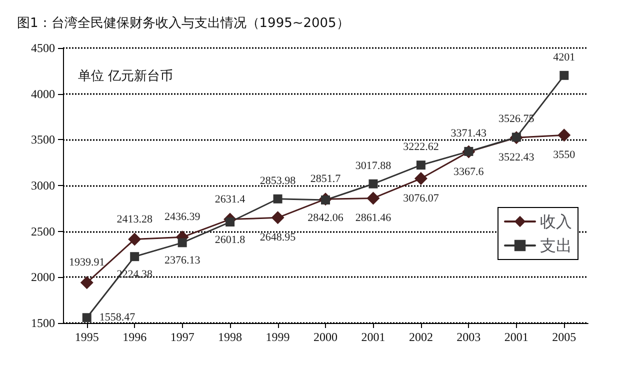 The height and width of the screenshot is (370, 618). Describe the element at coordinates (182, 337) in the screenshot. I see `x-tick-label: 1997` at that location.